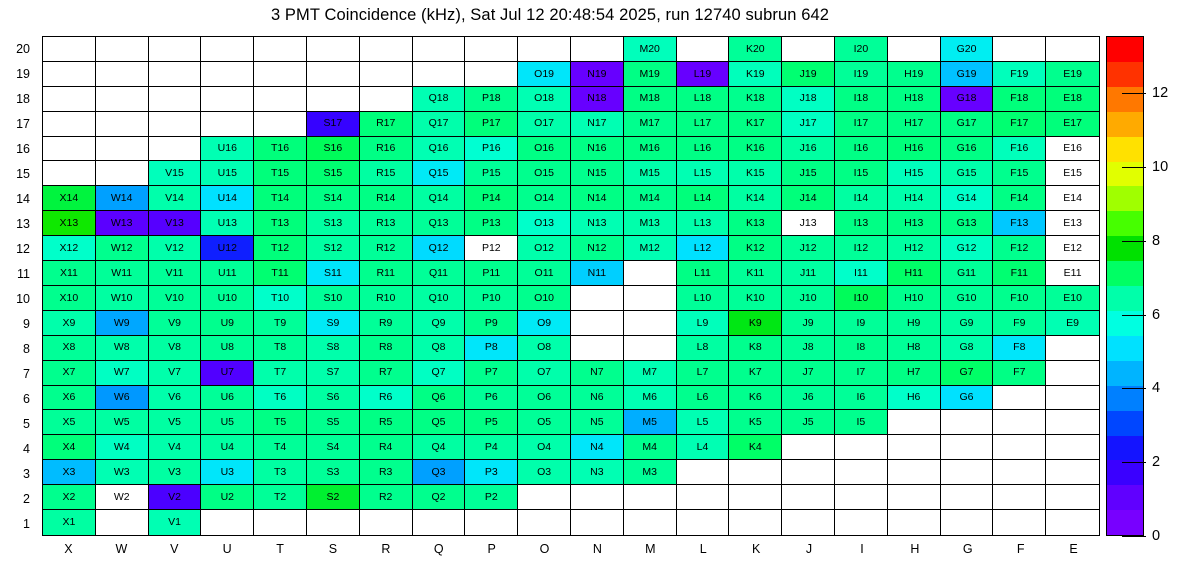 This screenshot has height=572, width=1196. I want to click on heatmap-cell-X12: X12, so click(69, 249).